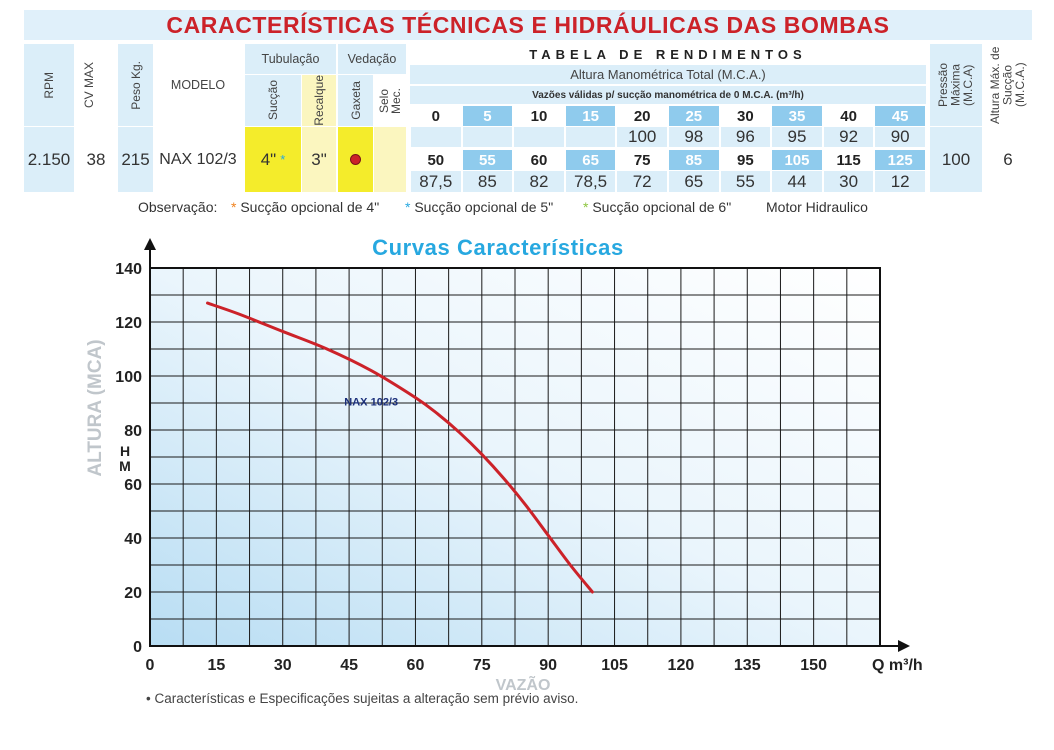 The image size is (1054, 750). Describe the element at coordinates (268, 159) in the screenshot. I see `succao-value: 4"` at that location.